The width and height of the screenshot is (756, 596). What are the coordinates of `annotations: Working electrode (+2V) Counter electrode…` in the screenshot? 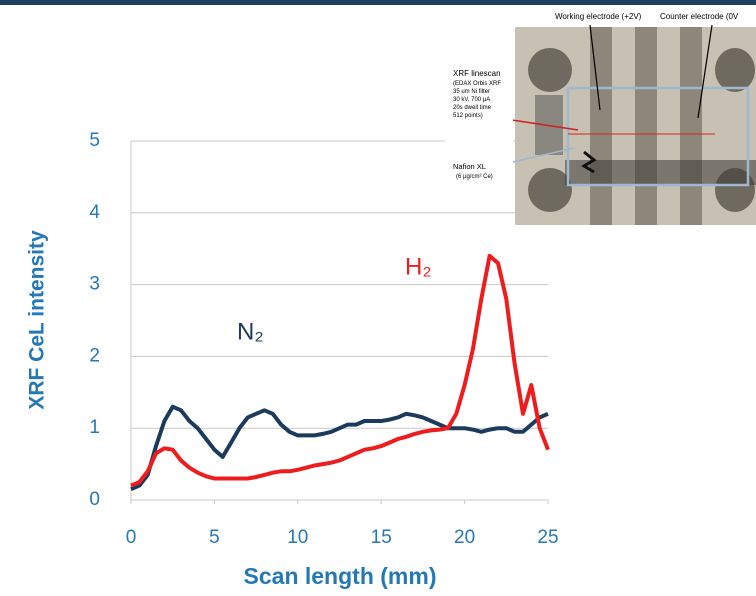 It's located at (596, 96).